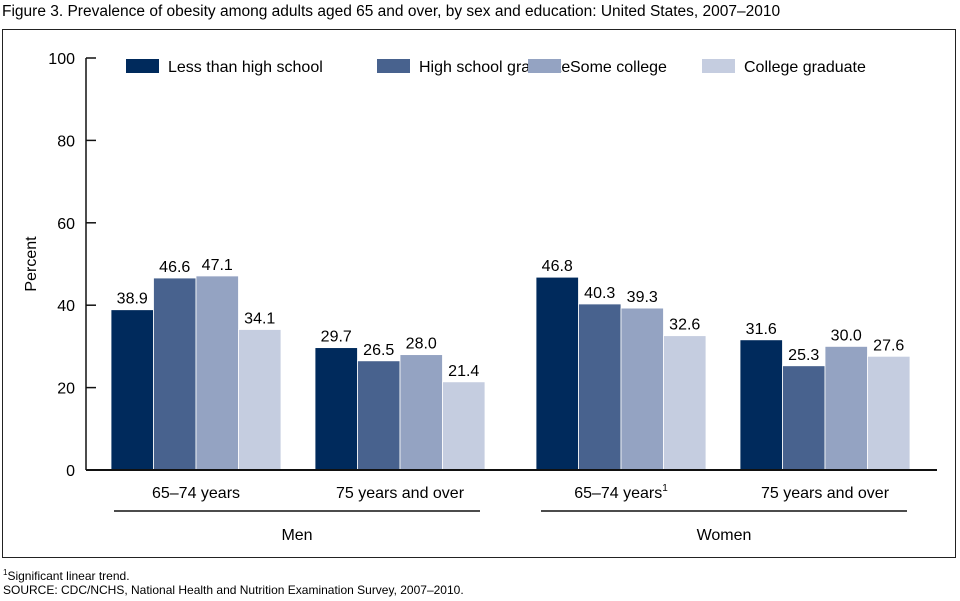  I want to click on y-tick-label: 0, so click(70, 471).